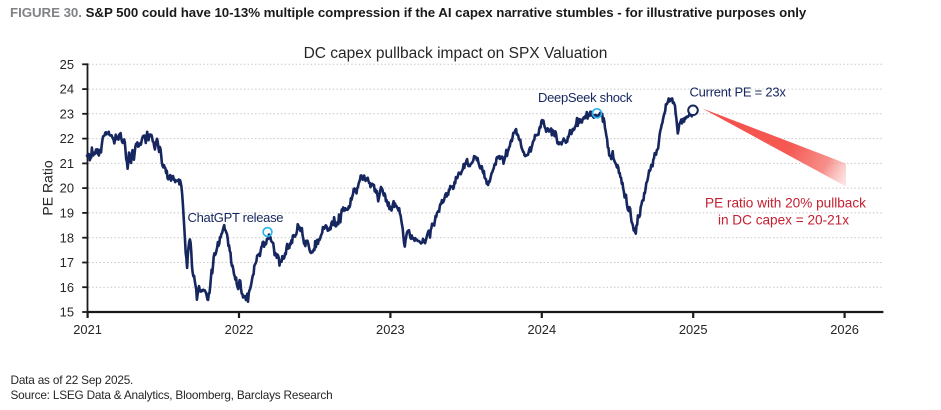  I want to click on svg-text: PE ratio with 20% pullback, so click(785, 203).